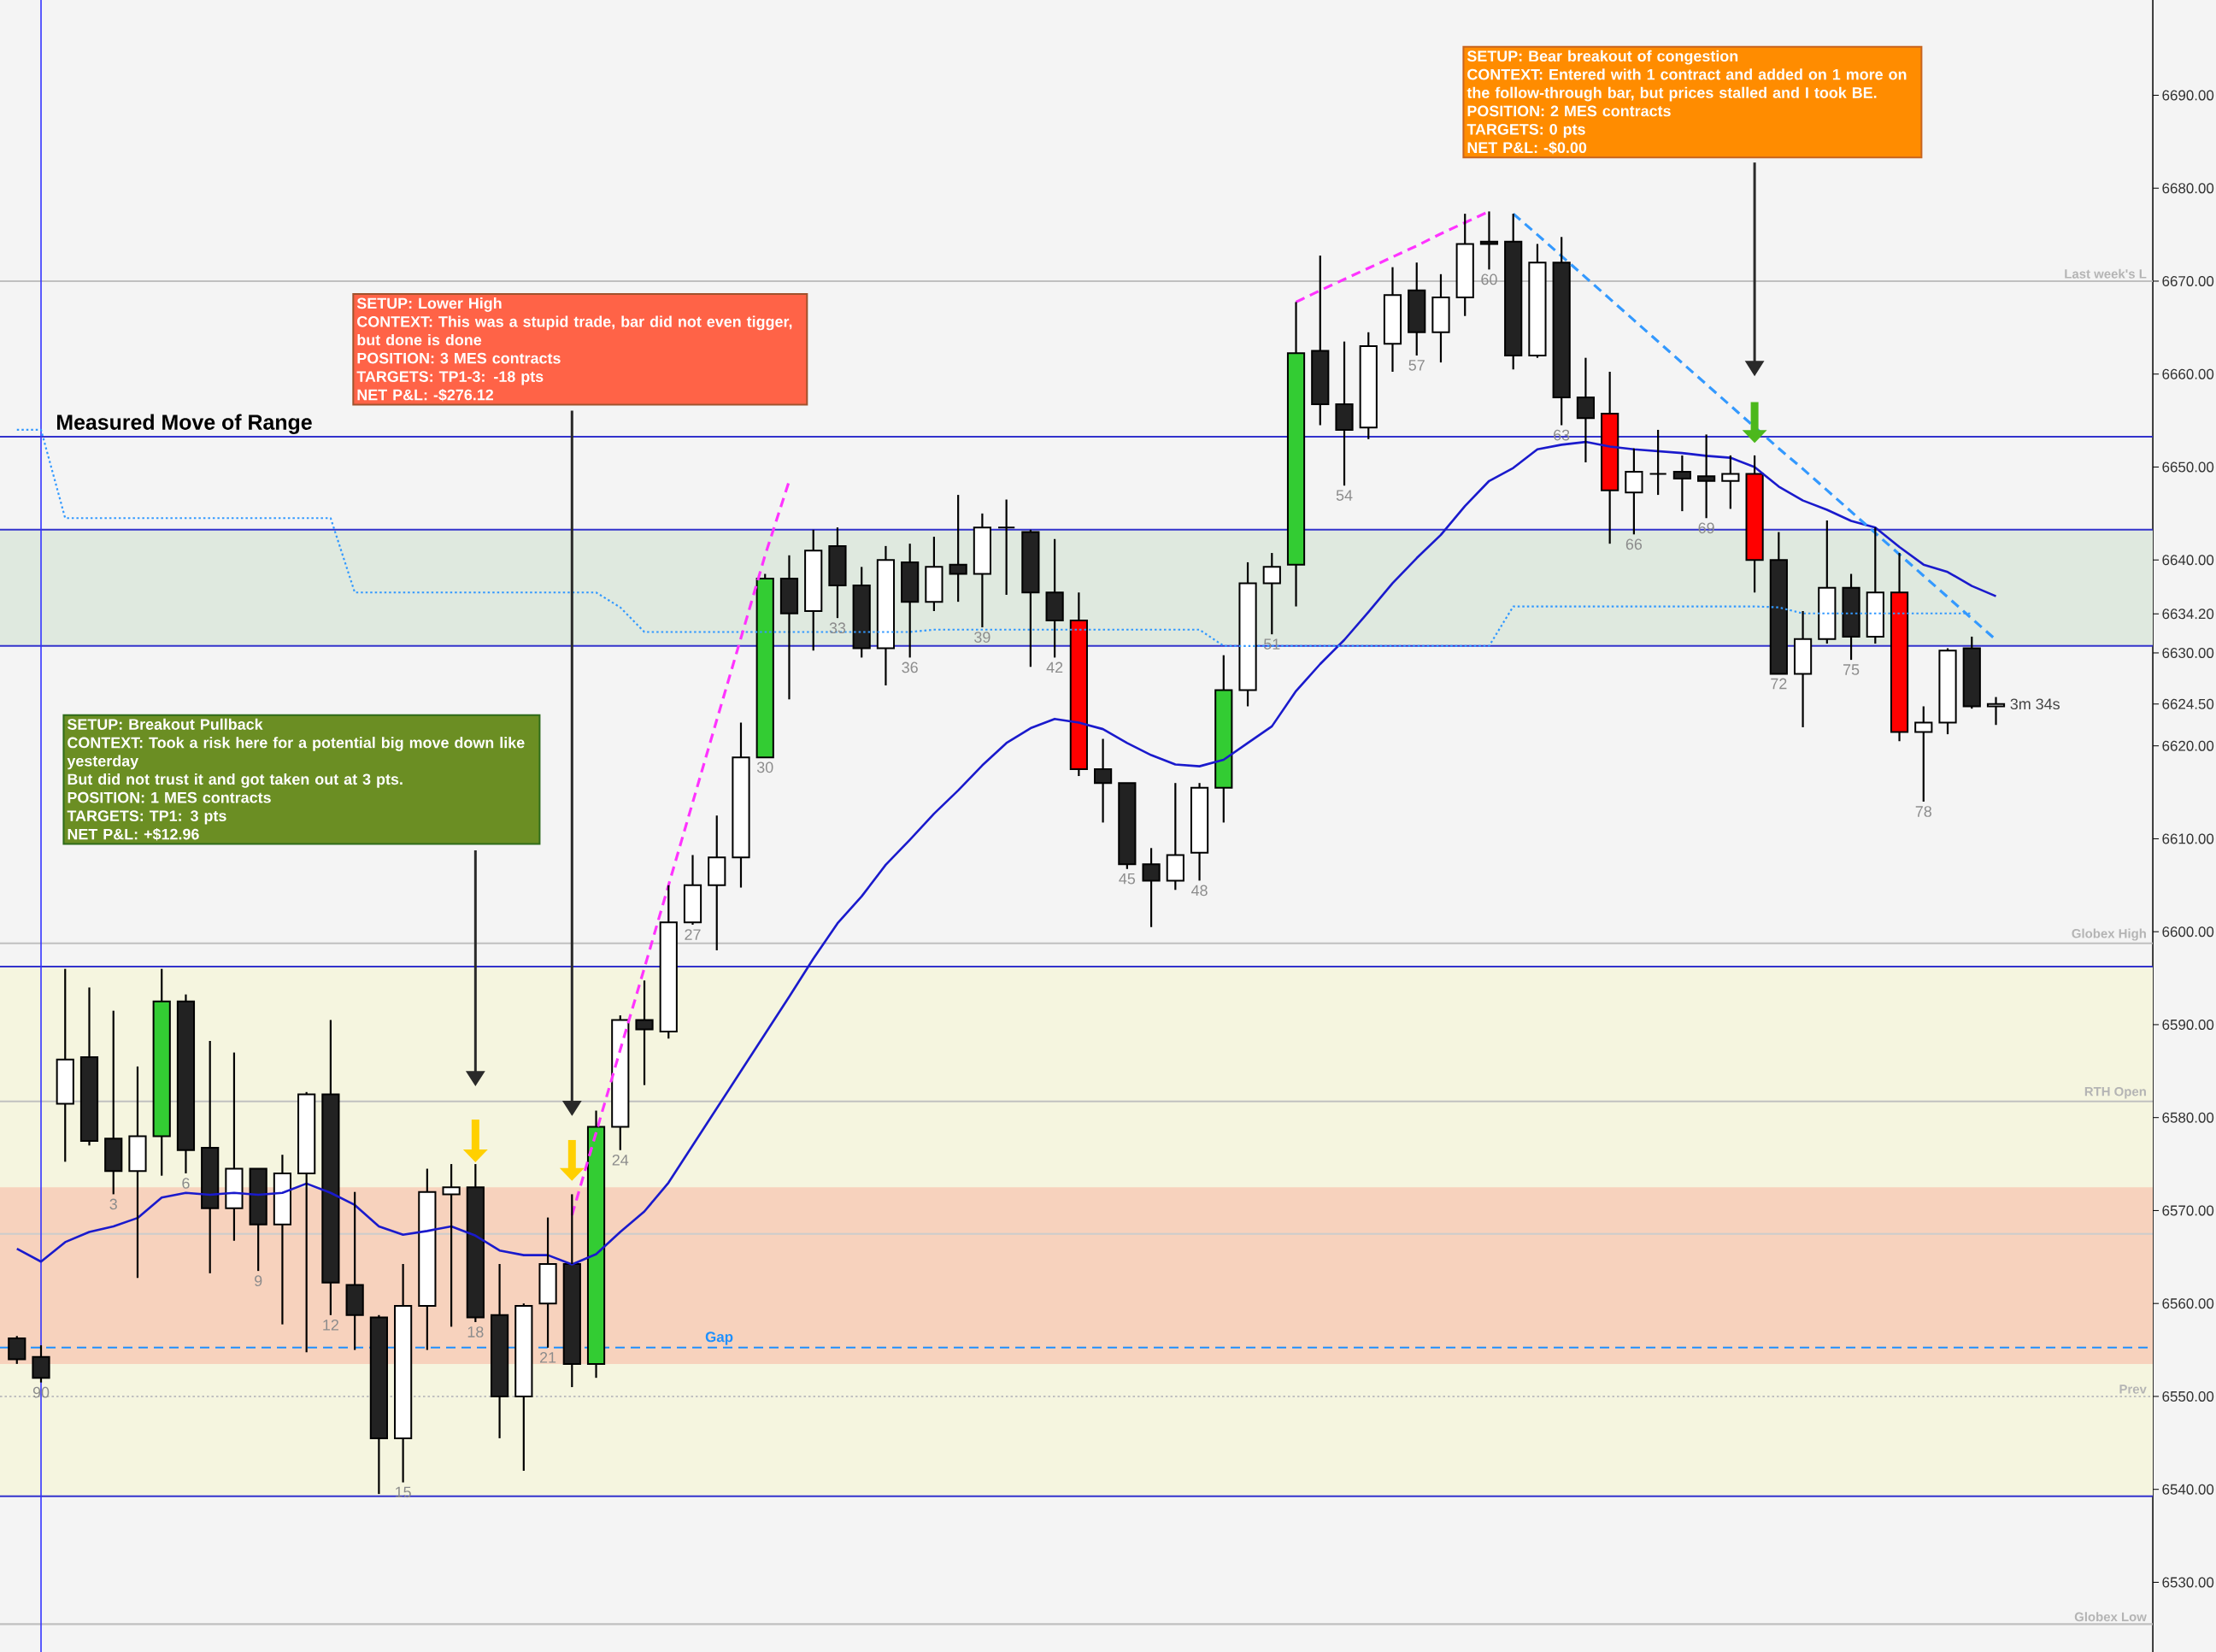 The height and width of the screenshot is (1652, 2216). I want to click on x-tick-label: 27, so click(693, 935).